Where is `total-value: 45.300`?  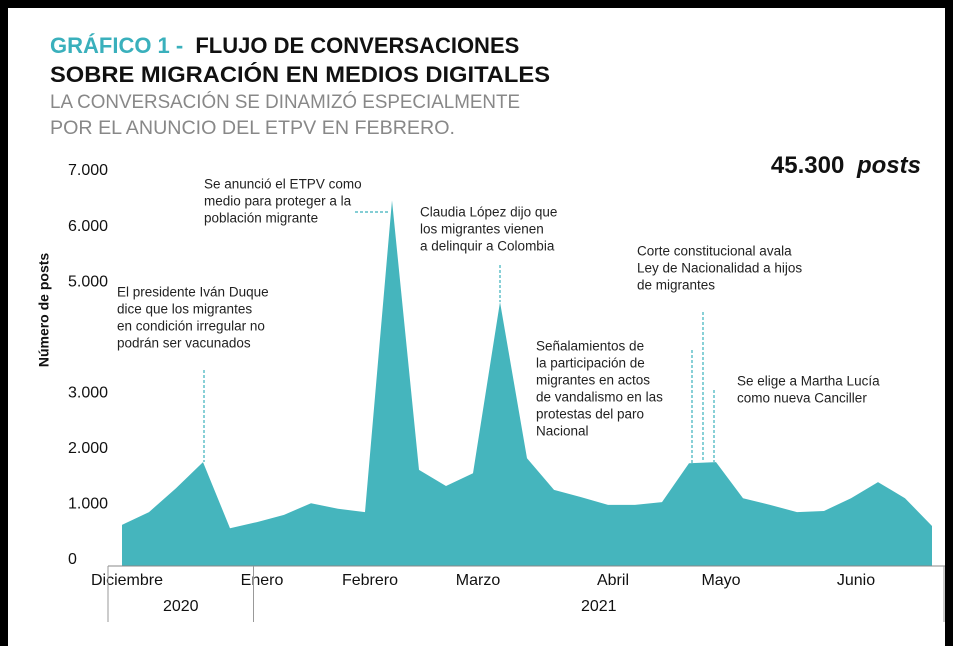
total-value: 45.300 is located at coordinates (807, 165).